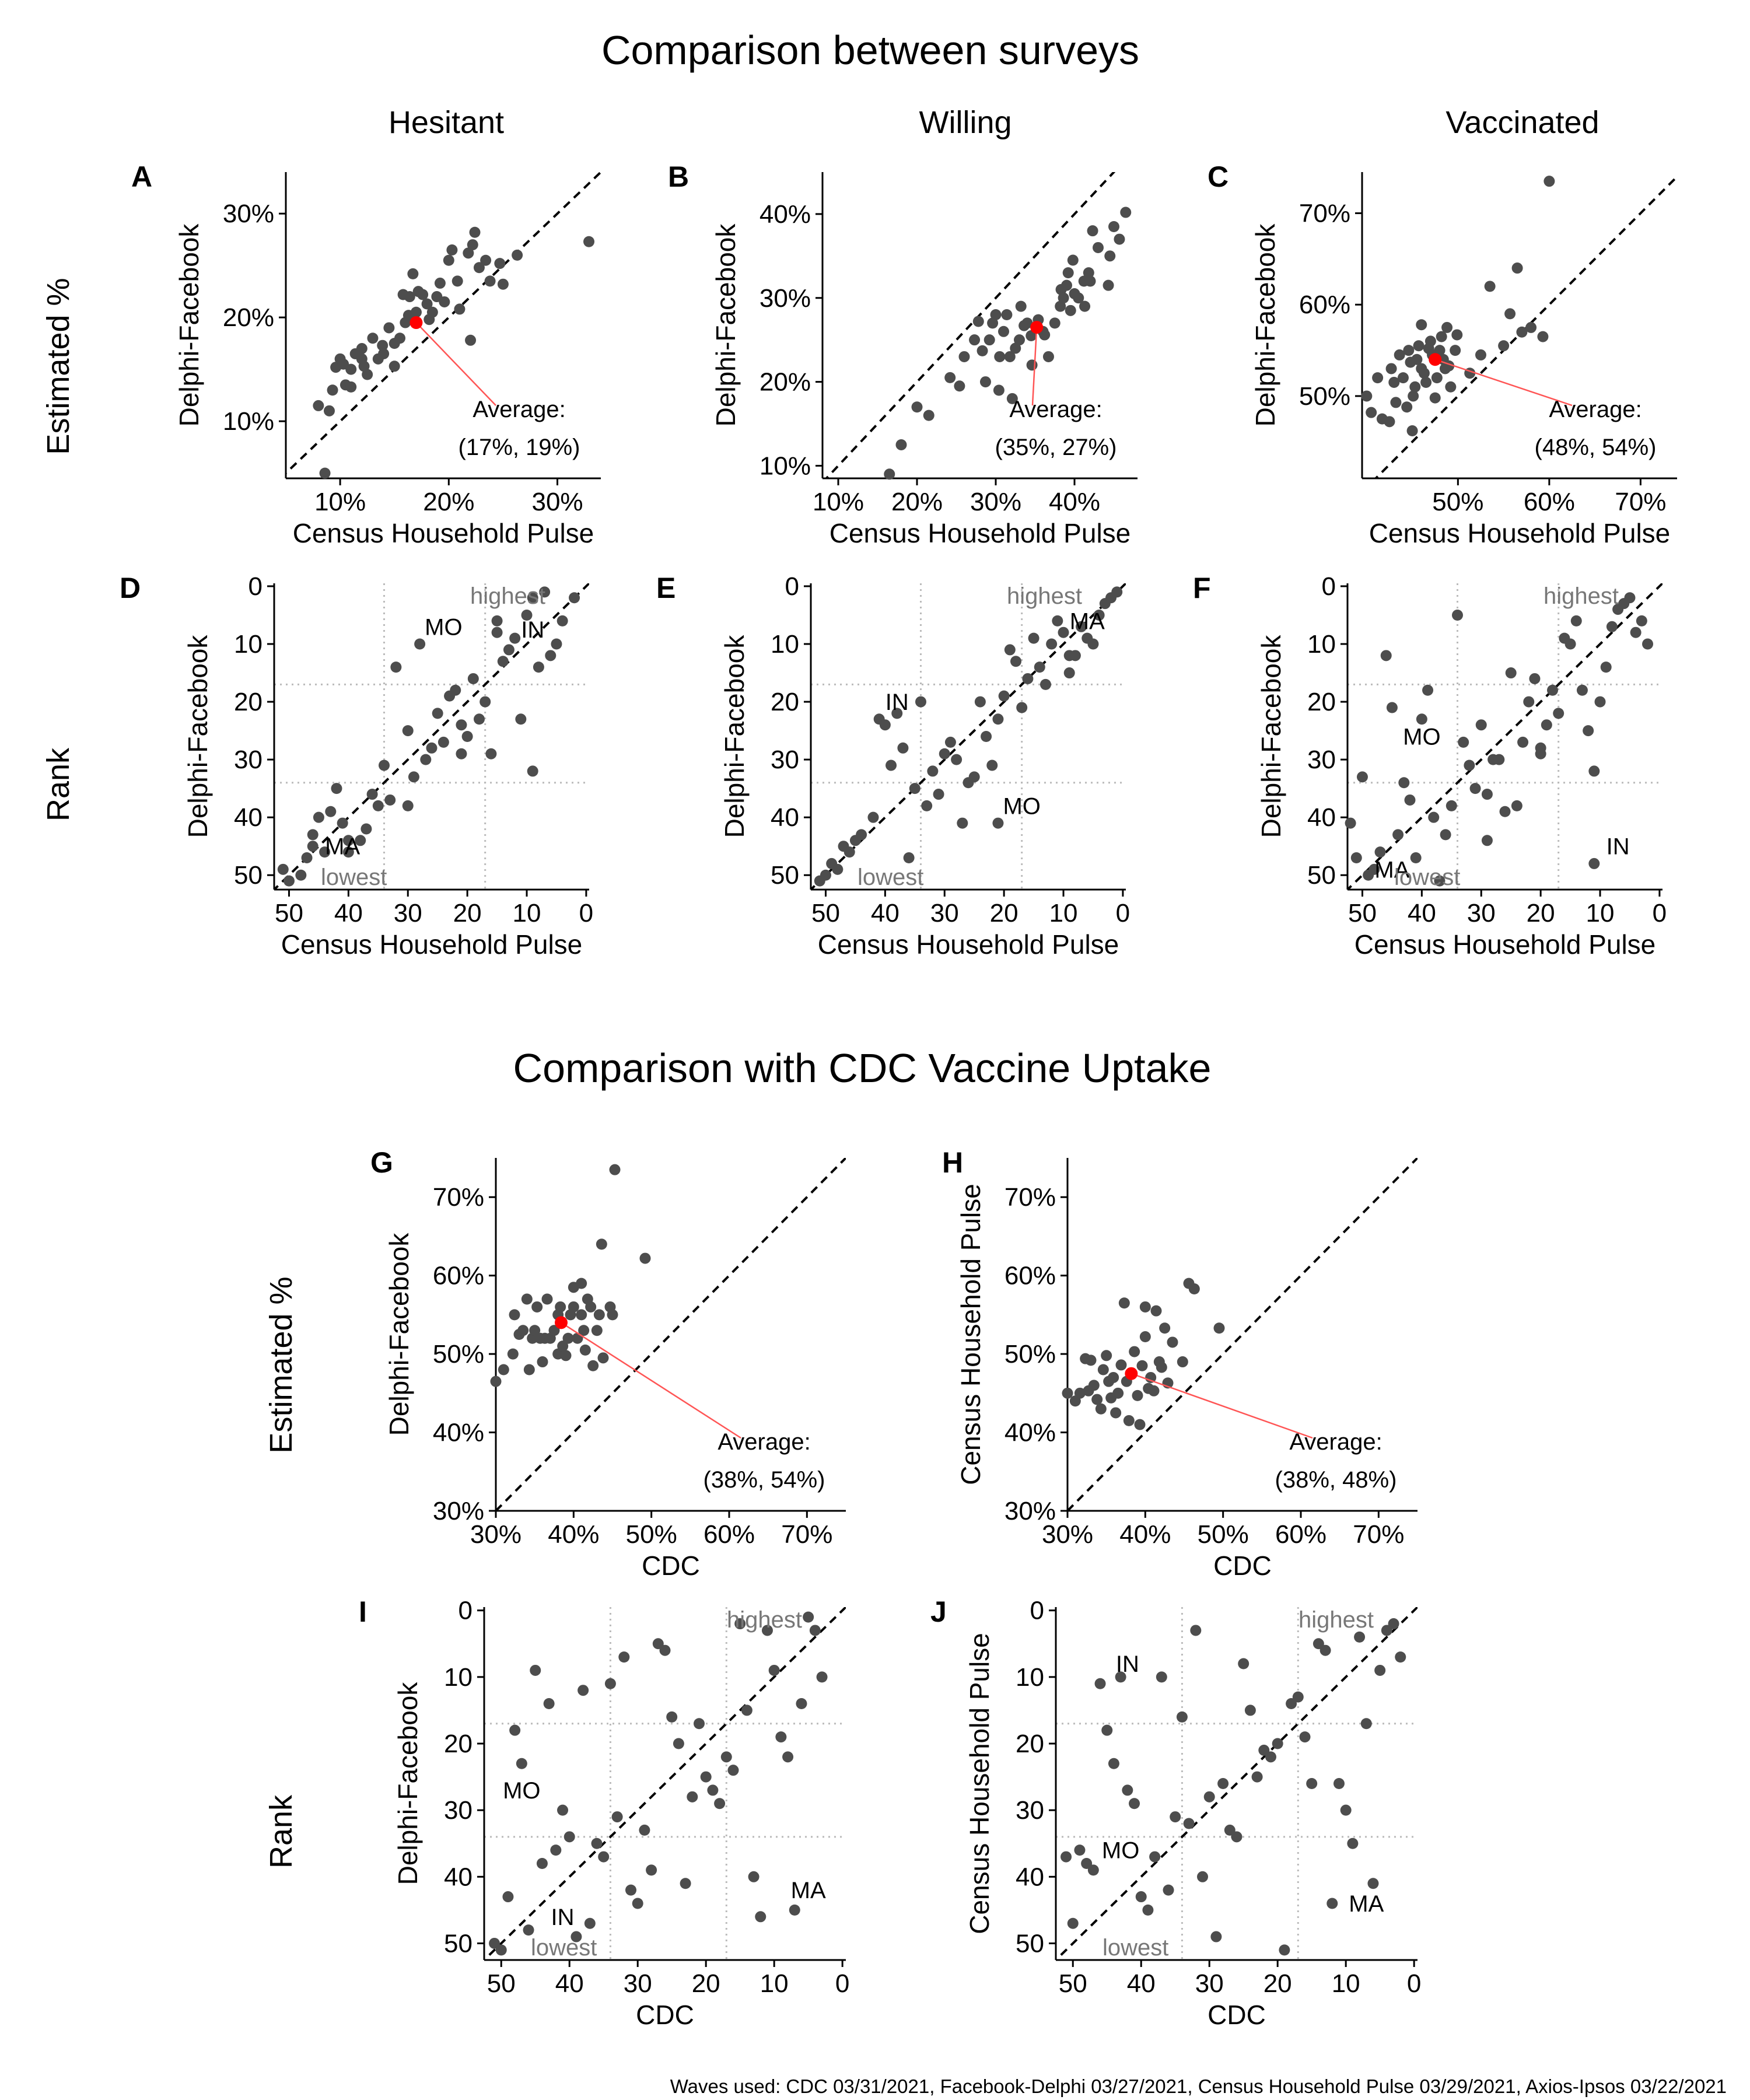 This screenshot has width=1750, height=2100. I want to click on x-tick-label: 50, so click(501, 1983).